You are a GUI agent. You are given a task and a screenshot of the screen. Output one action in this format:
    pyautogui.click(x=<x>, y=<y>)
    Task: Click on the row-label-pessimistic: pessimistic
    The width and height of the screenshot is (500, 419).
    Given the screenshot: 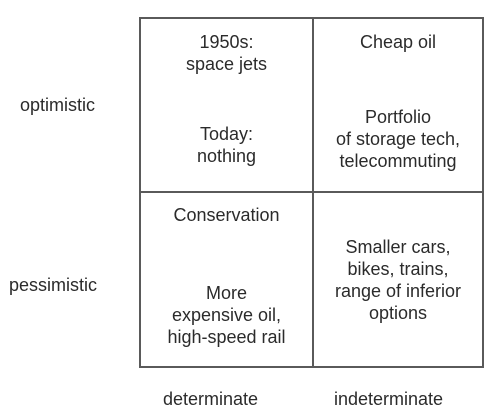 What is the action you would take?
    pyautogui.click(x=53, y=285)
    